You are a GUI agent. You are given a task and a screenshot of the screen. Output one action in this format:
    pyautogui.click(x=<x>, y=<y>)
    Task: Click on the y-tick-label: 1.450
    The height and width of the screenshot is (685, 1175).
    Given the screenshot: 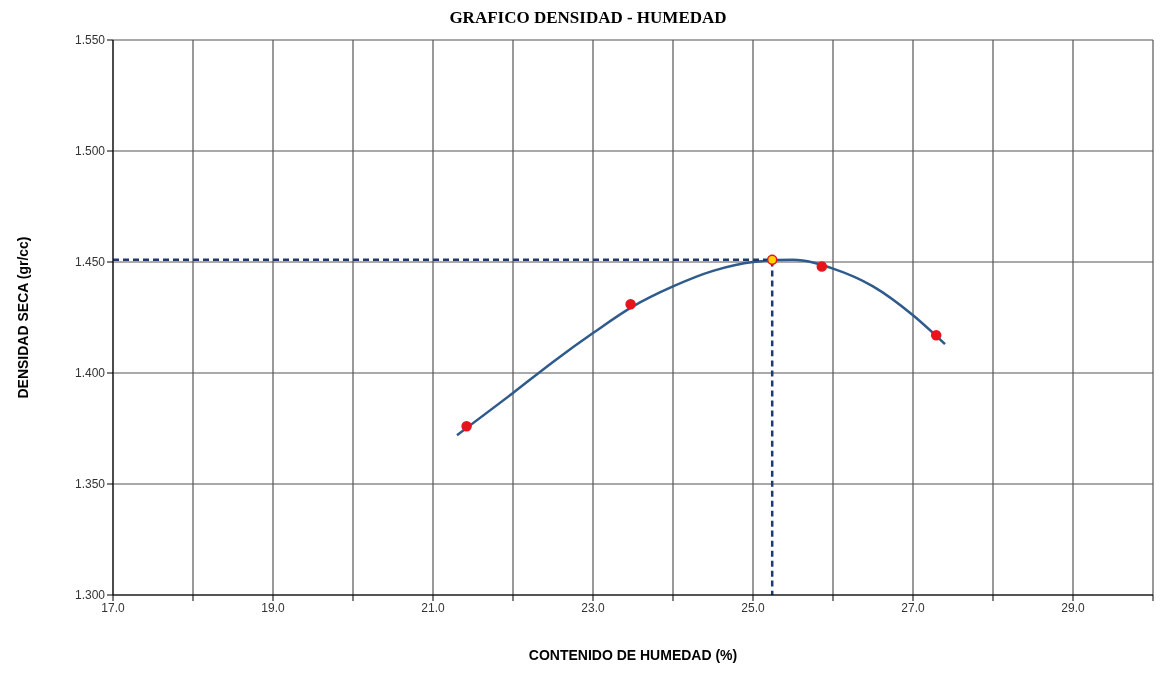 What is the action you would take?
    pyautogui.click(x=90, y=262)
    